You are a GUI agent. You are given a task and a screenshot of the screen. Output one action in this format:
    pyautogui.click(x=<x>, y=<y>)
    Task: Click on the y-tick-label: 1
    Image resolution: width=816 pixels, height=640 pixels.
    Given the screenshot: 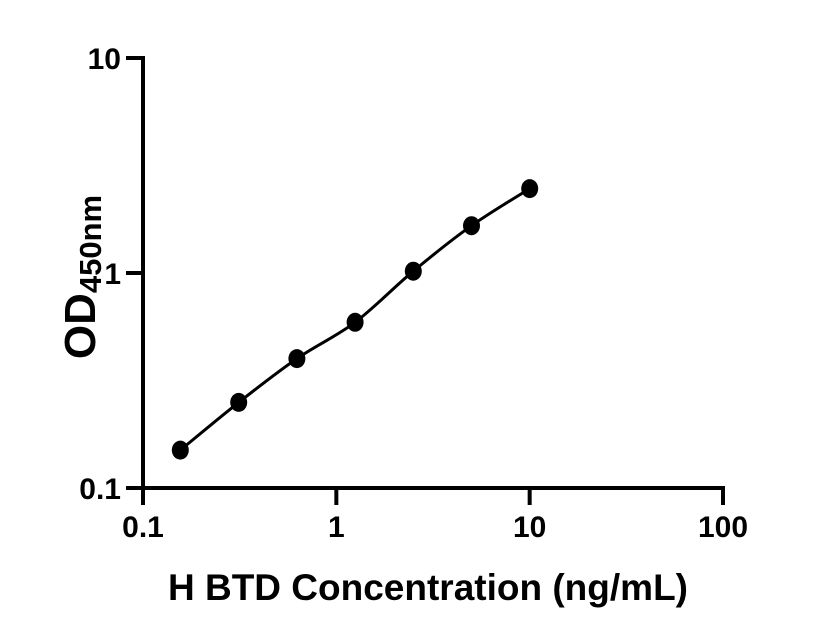 What is the action you would take?
    pyautogui.click(x=112, y=274)
    